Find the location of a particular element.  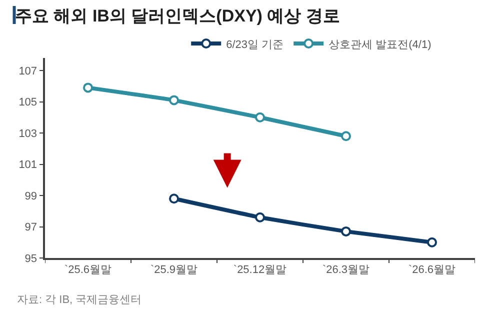

x-tick-label: `26.3월말 is located at coordinates (346, 270).